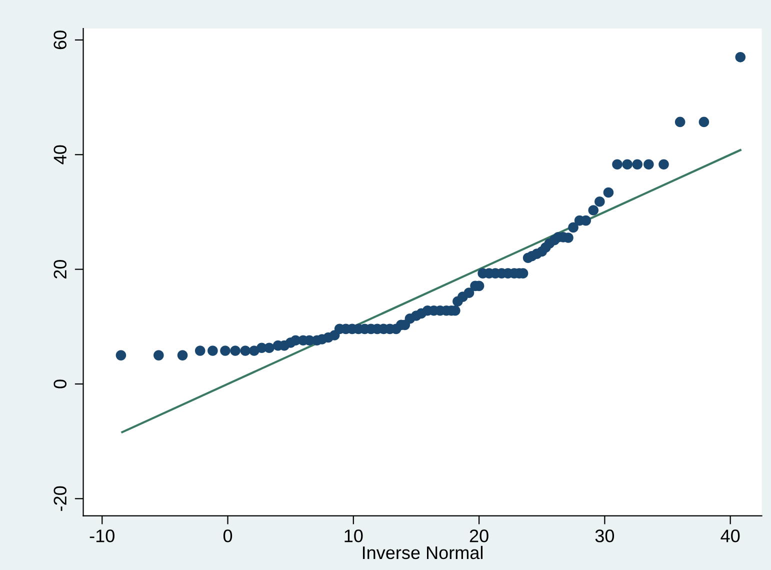 The width and height of the screenshot is (771, 570). Describe the element at coordinates (60, 40) in the screenshot. I see `y-tick-label: 60` at that location.